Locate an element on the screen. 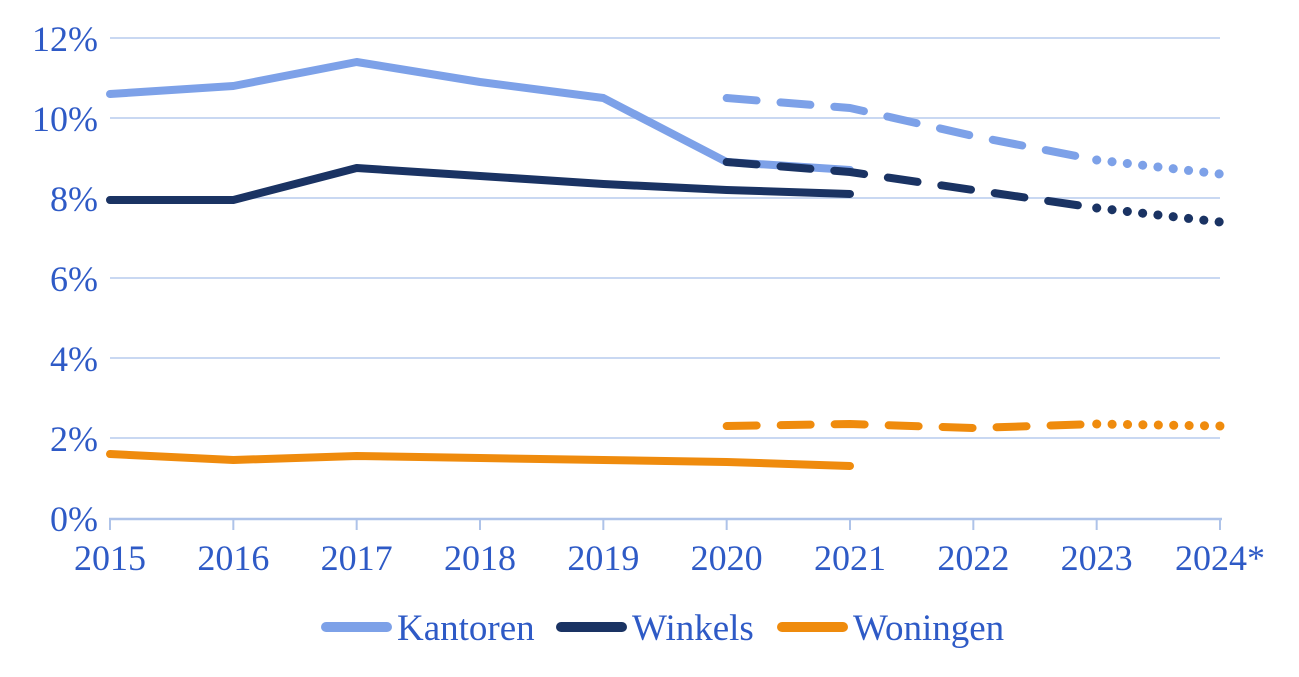 The image size is (1299, 677). y-tick-label-10%: 10% is located at coordinates (65, 119).